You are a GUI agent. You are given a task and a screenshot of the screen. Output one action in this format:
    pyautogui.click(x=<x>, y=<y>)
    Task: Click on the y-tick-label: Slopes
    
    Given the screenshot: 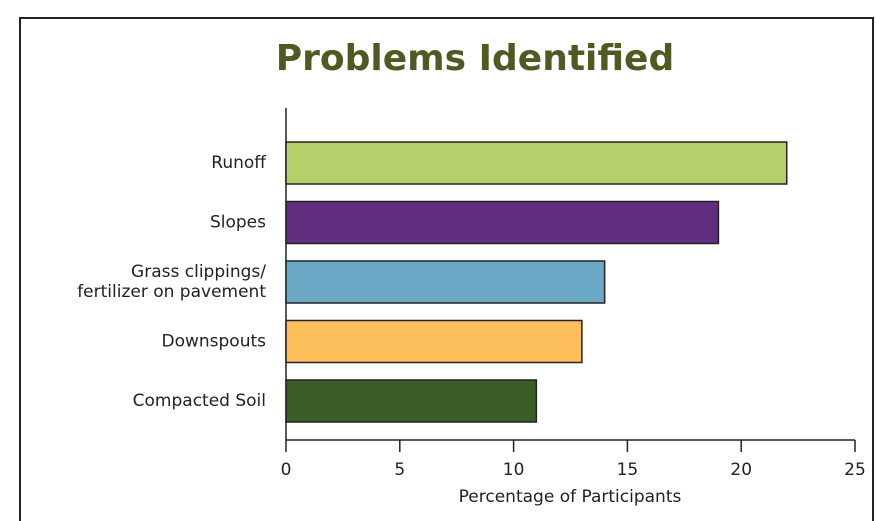 What is the action you would take?
    pyautogui.click(x=238, y=223)
    